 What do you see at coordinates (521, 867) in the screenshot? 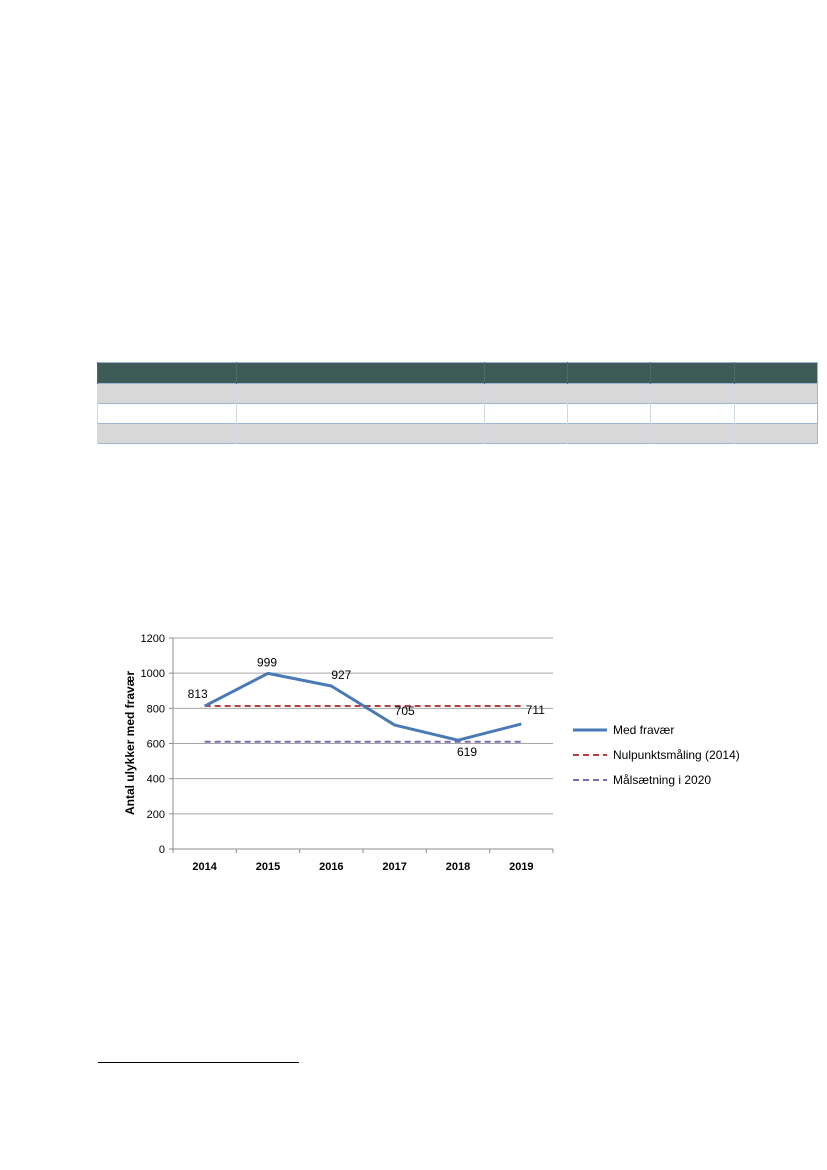
I see `x-tick-label: 2019` at bounding box center [521, 867].